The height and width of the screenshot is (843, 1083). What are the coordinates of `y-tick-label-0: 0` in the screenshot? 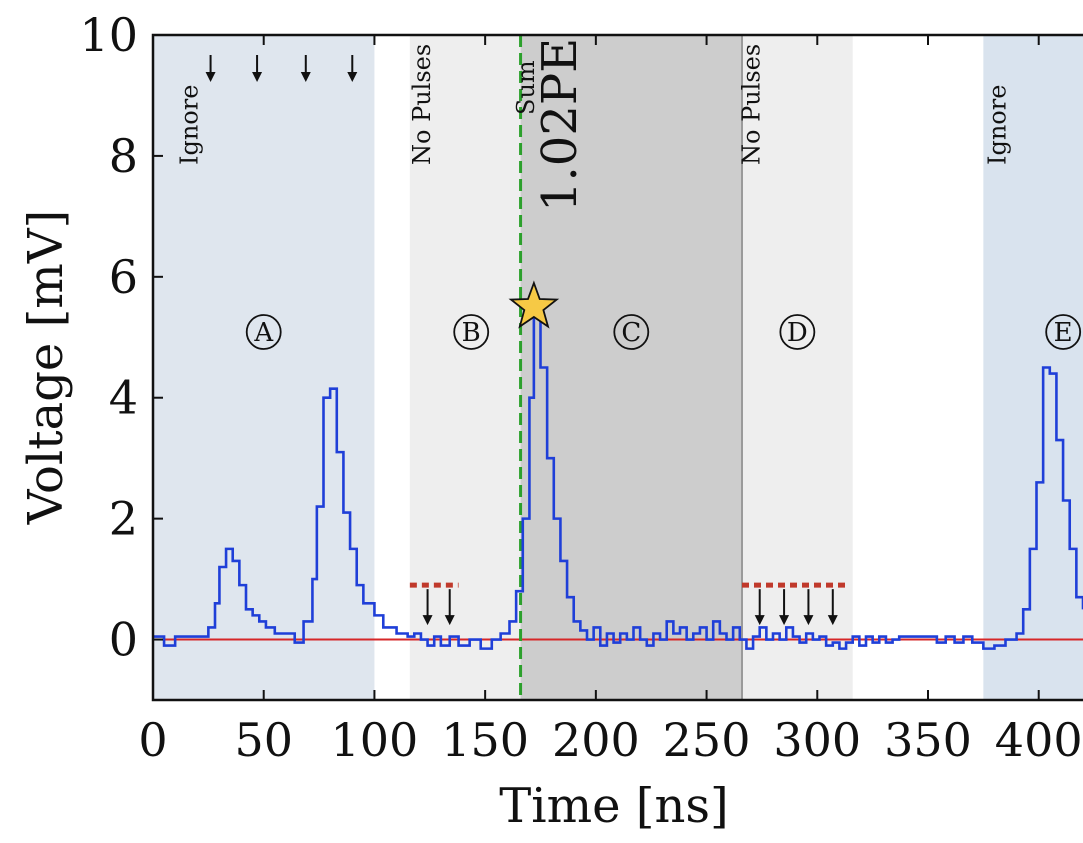 It's located at (123, 640).